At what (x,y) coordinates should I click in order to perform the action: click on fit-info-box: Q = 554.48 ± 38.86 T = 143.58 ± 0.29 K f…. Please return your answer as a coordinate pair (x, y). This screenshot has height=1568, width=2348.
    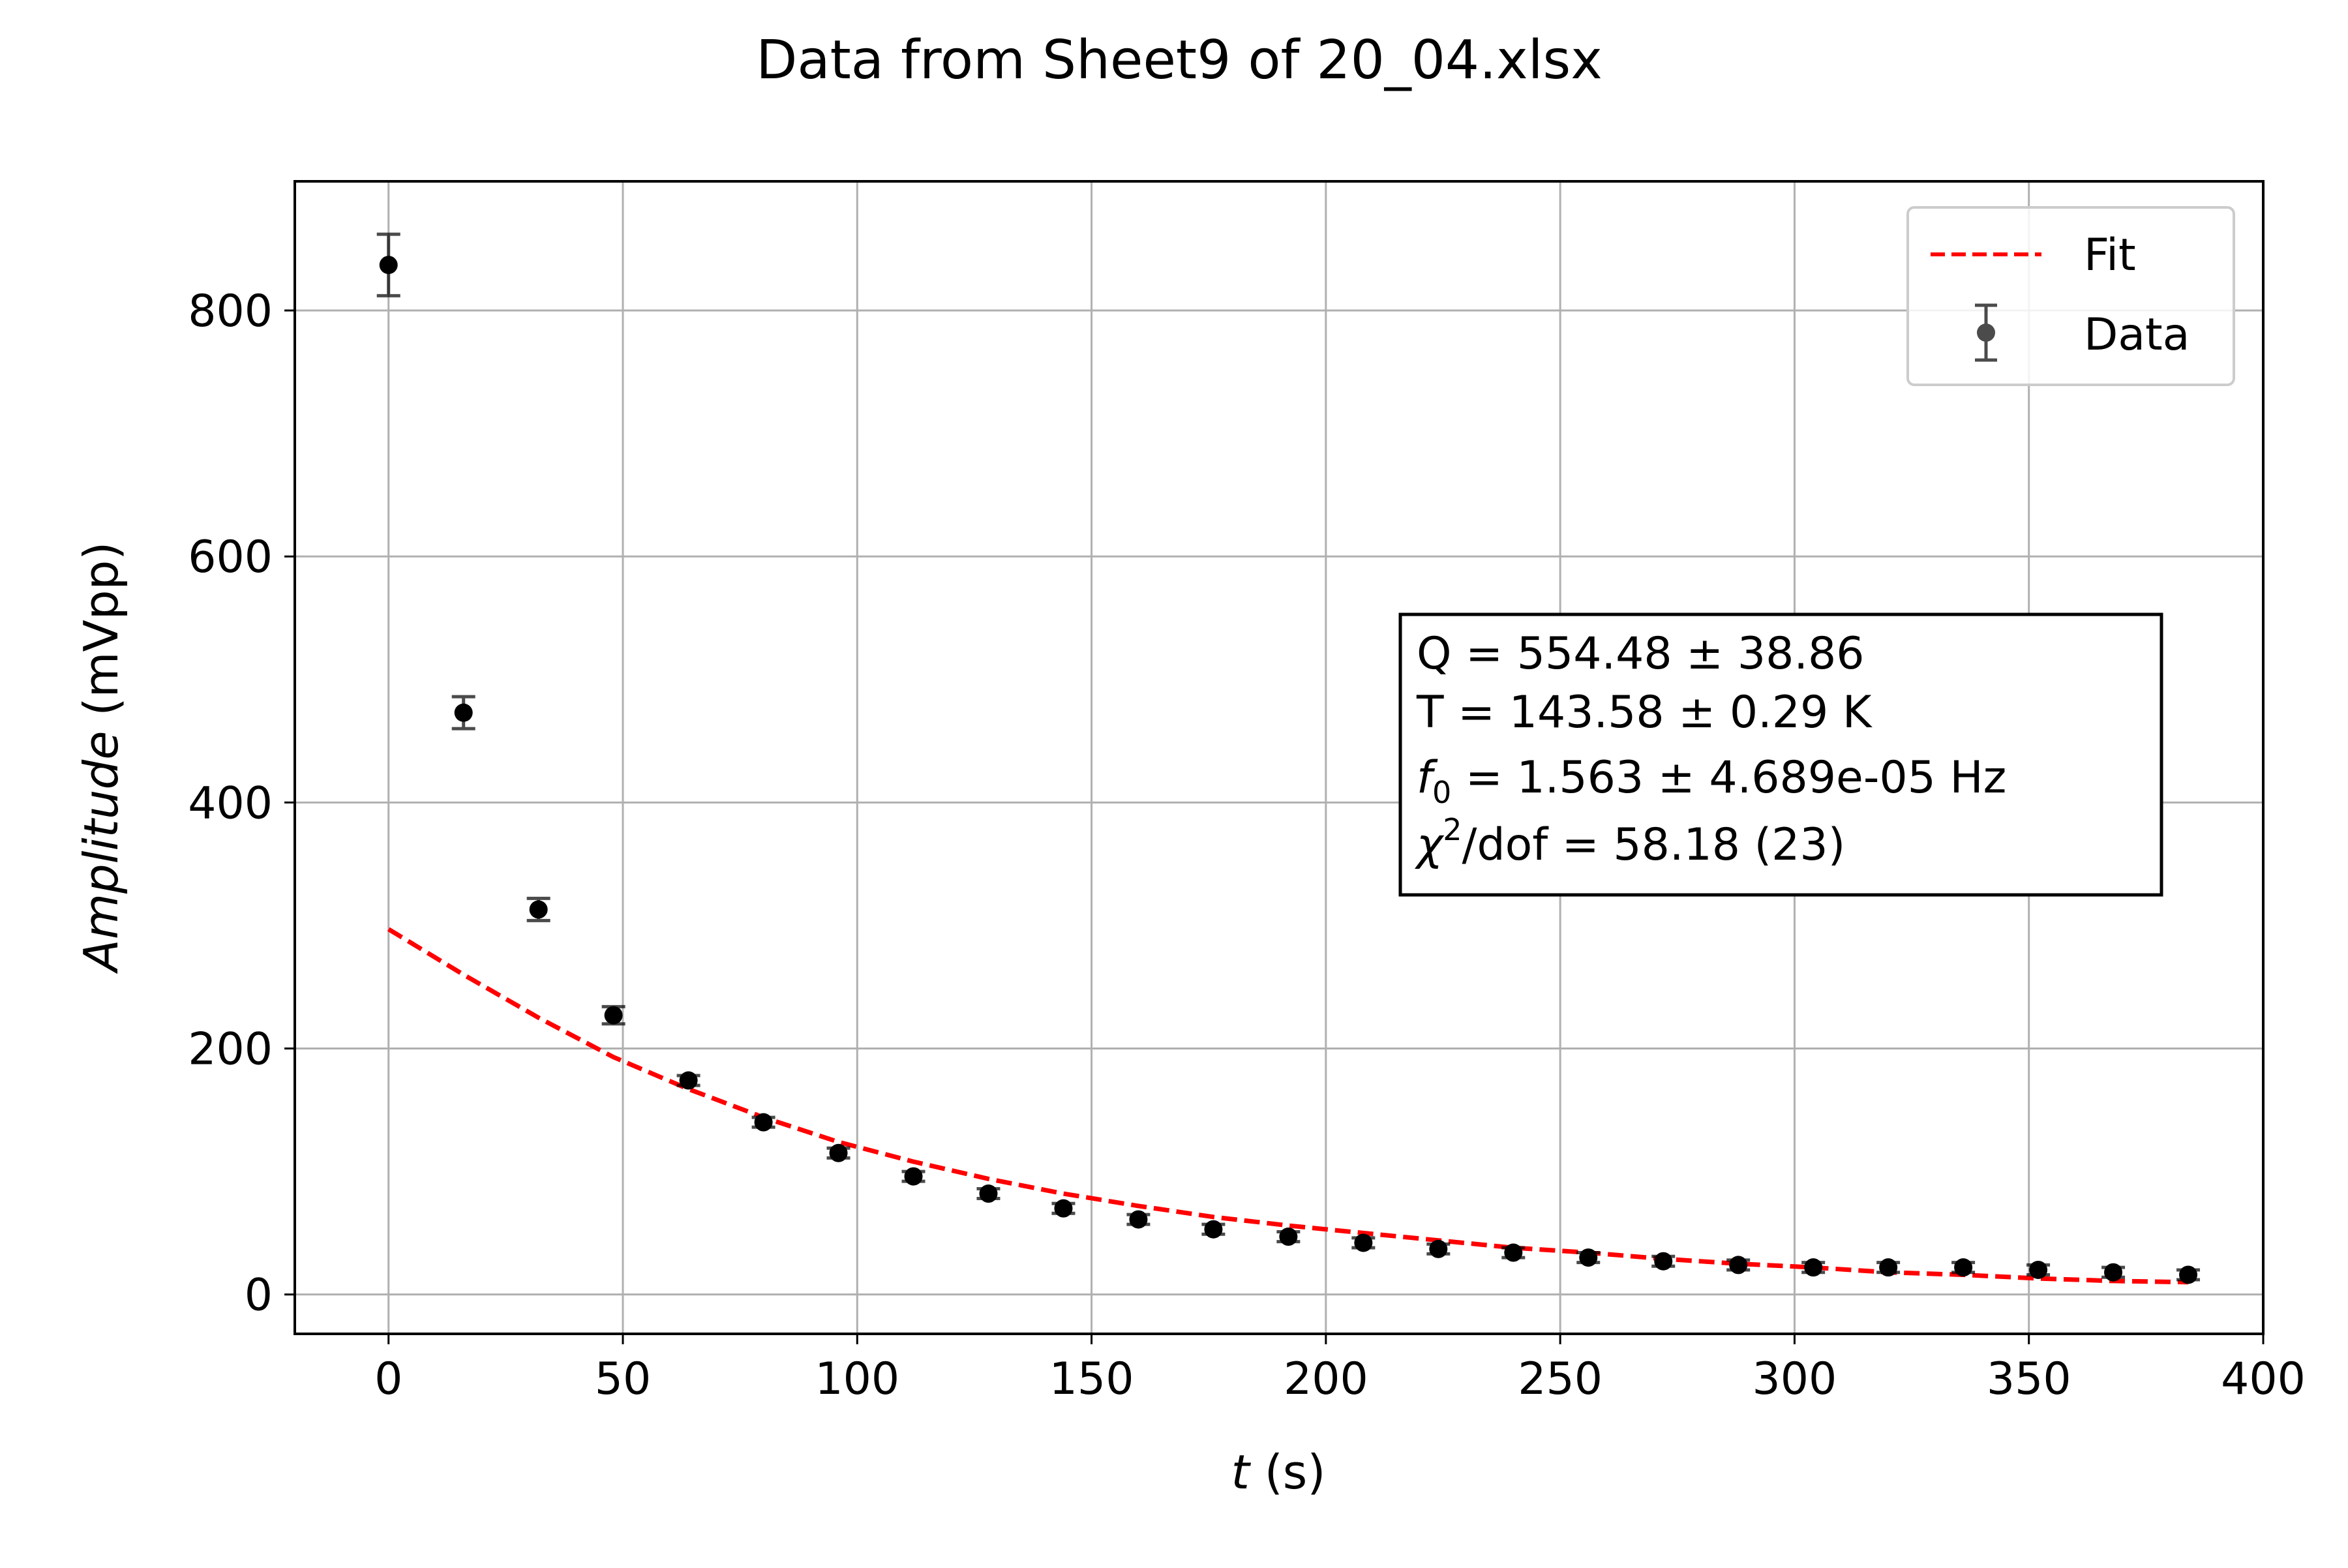
    Looking at the image, I should click on (1780, 754).